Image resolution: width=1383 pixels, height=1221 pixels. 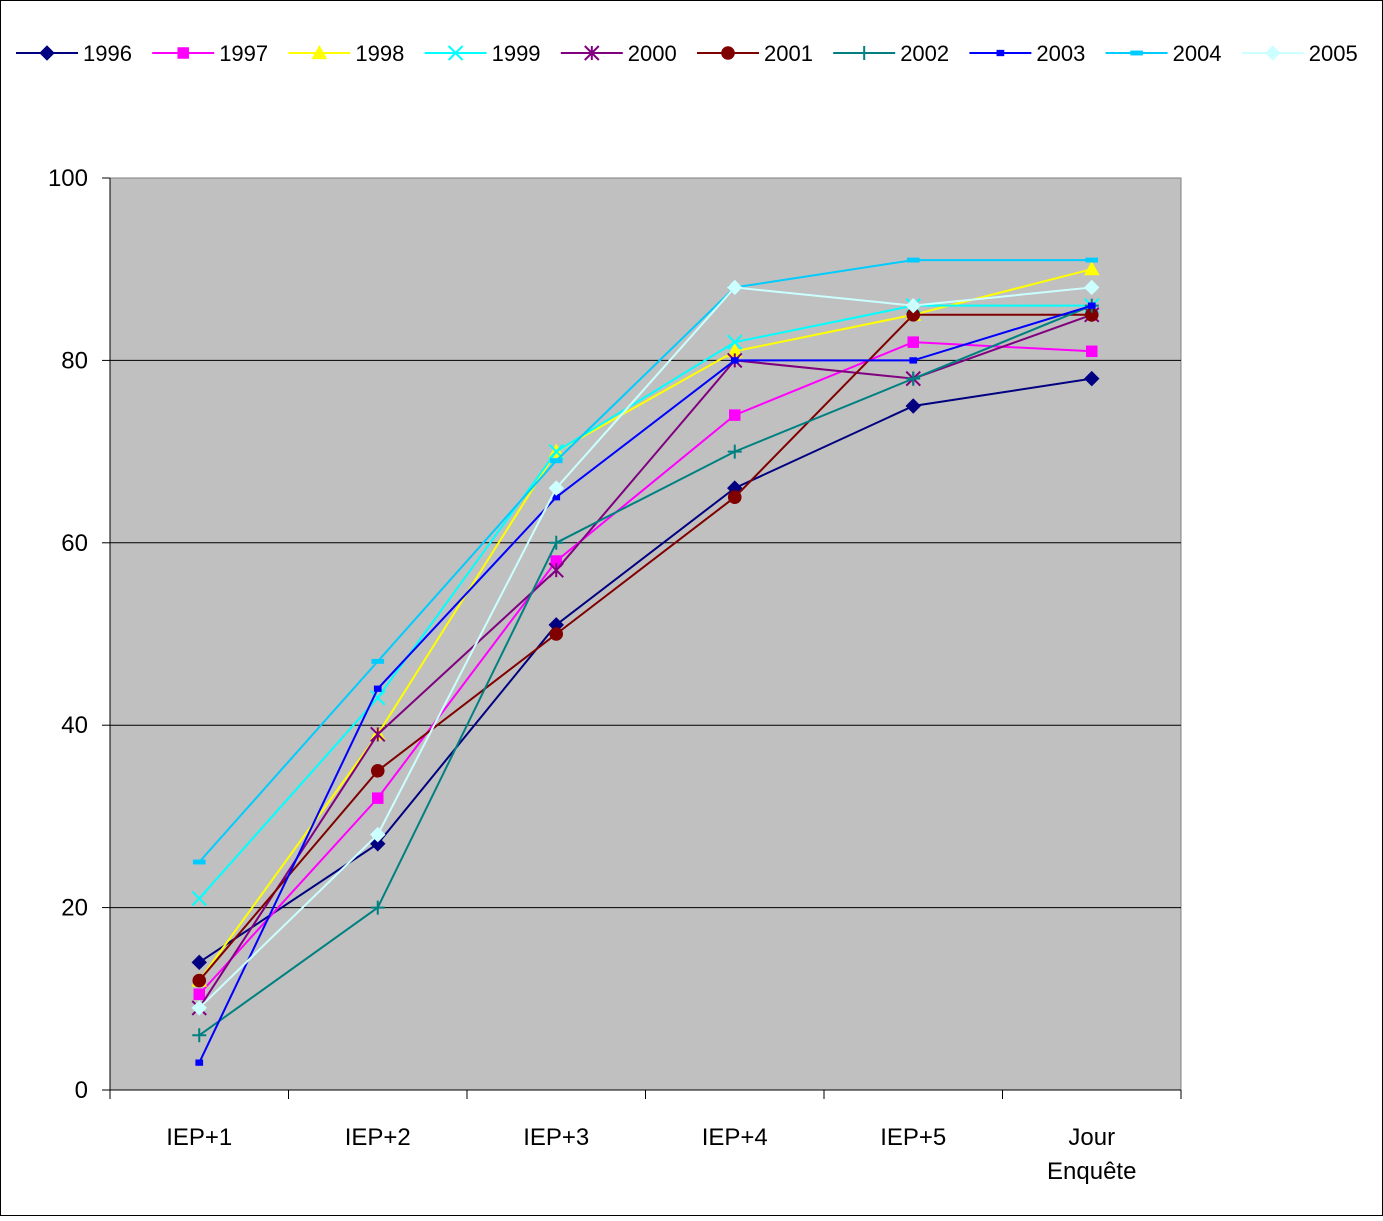 What do you see at coordinates (891, 53) in the screenshot?
I see `legend-item-2002: 2002` at bounding box center [891, 53].